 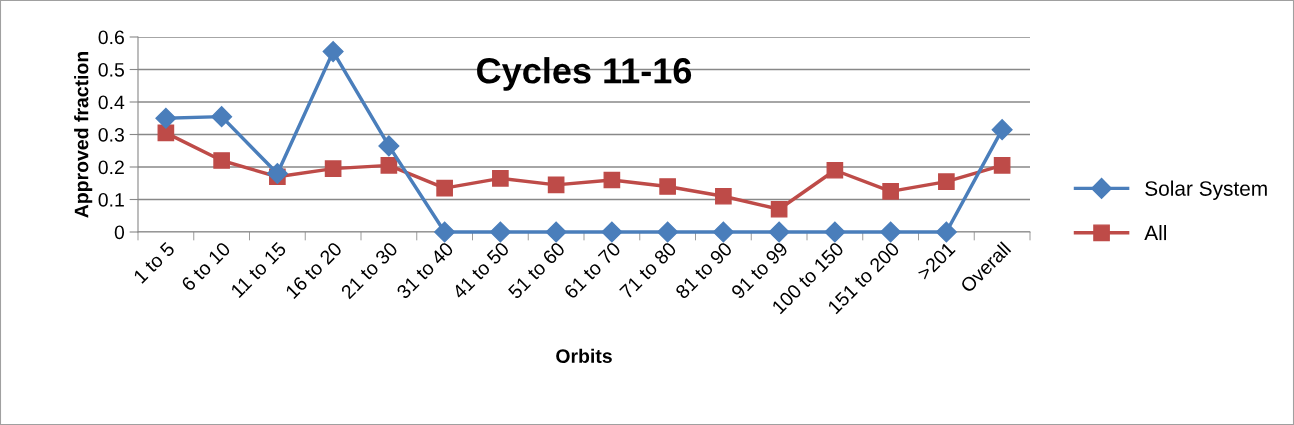 I want to click on legend-label: Solar System, so click(x=1206, y=190).